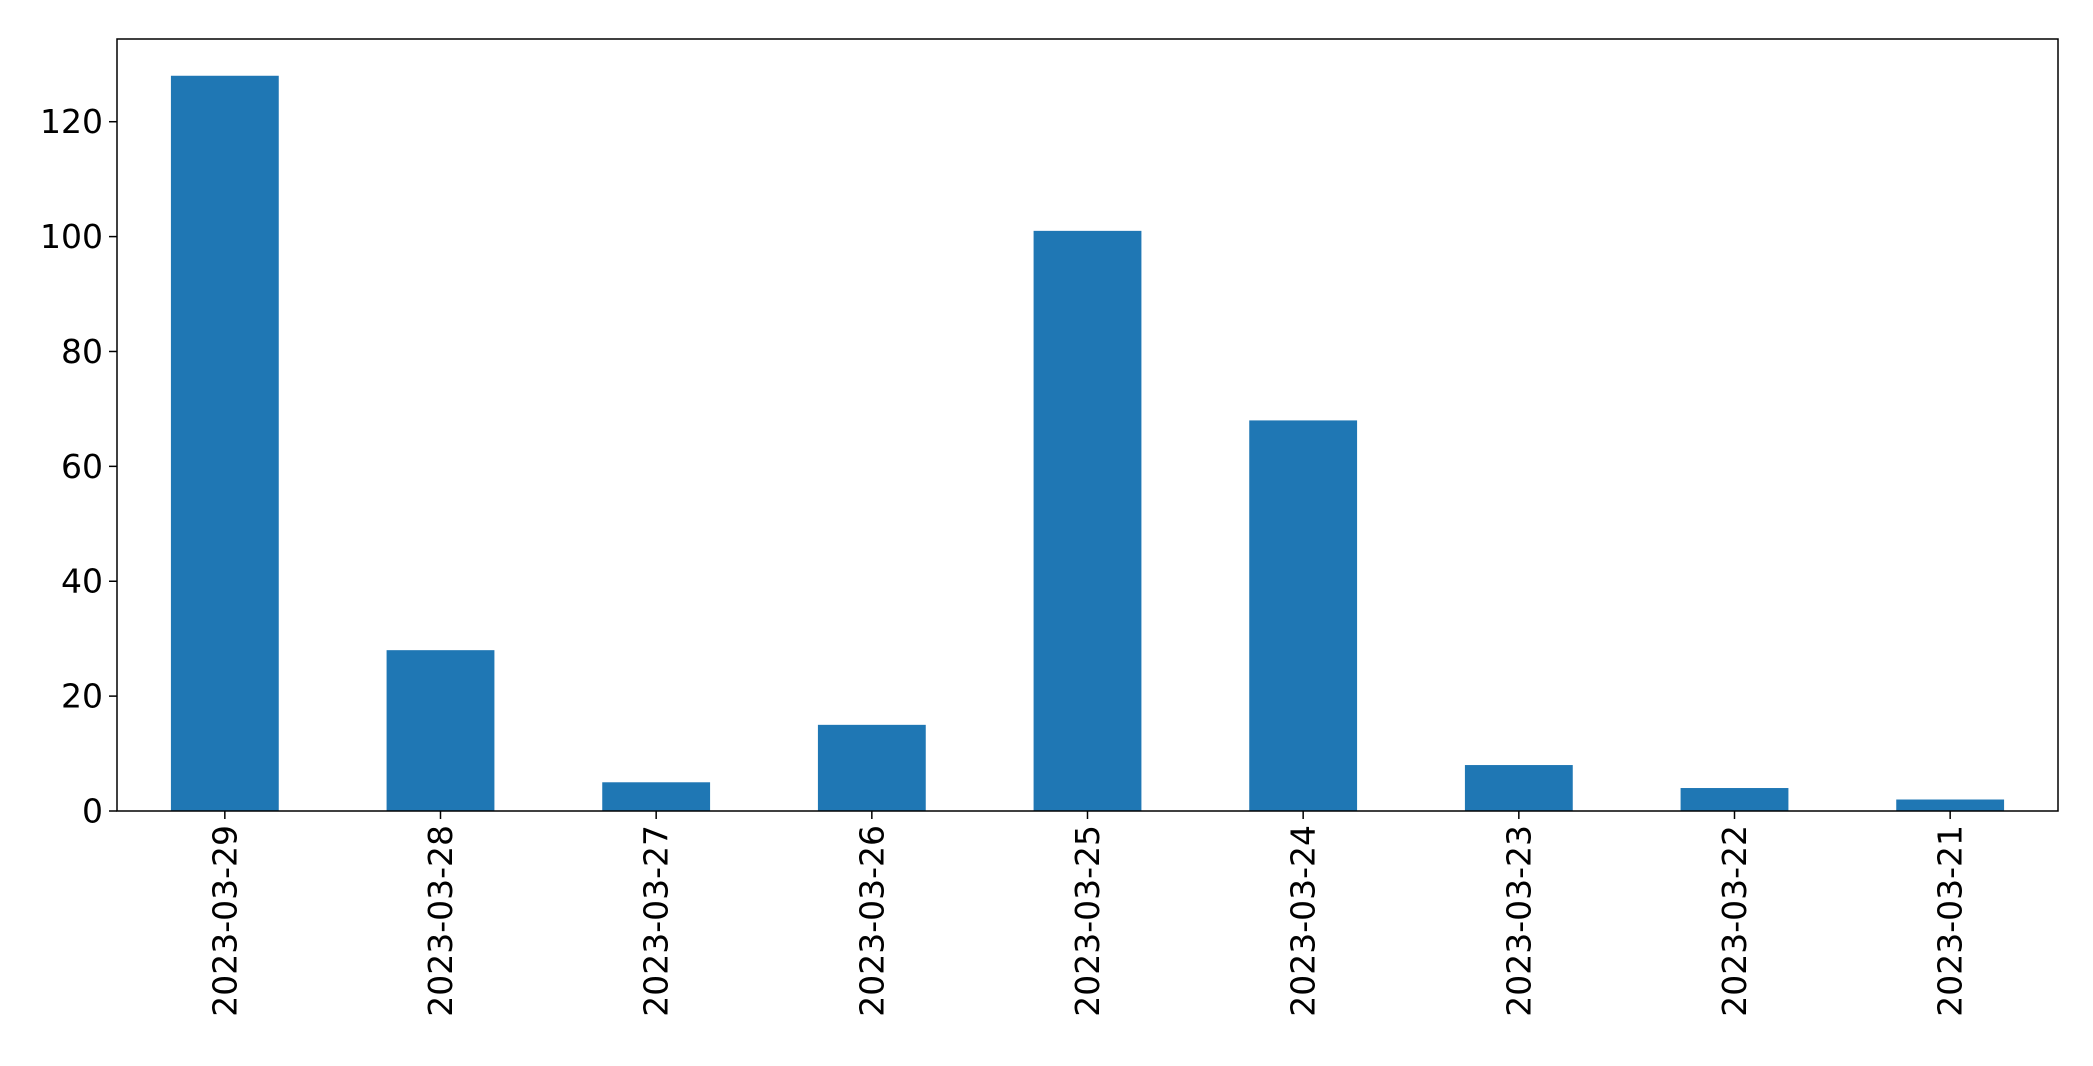 Image resolution: width=2093 pixels, height=1066 pixels. What do you see at coordinates (82, 581) in the screenshot?
I see `y-tick-label: 40` at bounding box center [82, 581].